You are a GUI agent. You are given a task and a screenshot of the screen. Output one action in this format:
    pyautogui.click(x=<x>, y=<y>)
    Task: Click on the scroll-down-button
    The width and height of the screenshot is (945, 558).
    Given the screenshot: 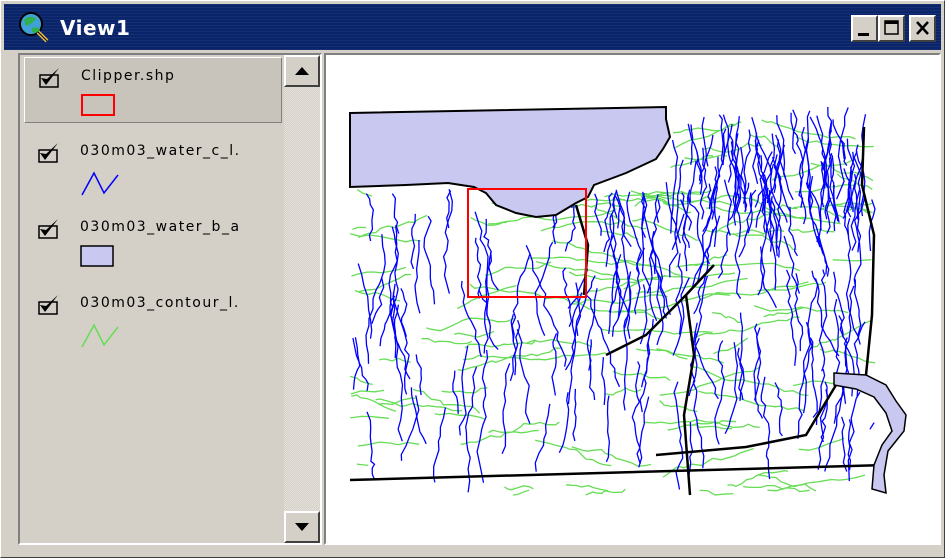 What is the action you would take?
    pyautogui.click(x=302, y=527)
    